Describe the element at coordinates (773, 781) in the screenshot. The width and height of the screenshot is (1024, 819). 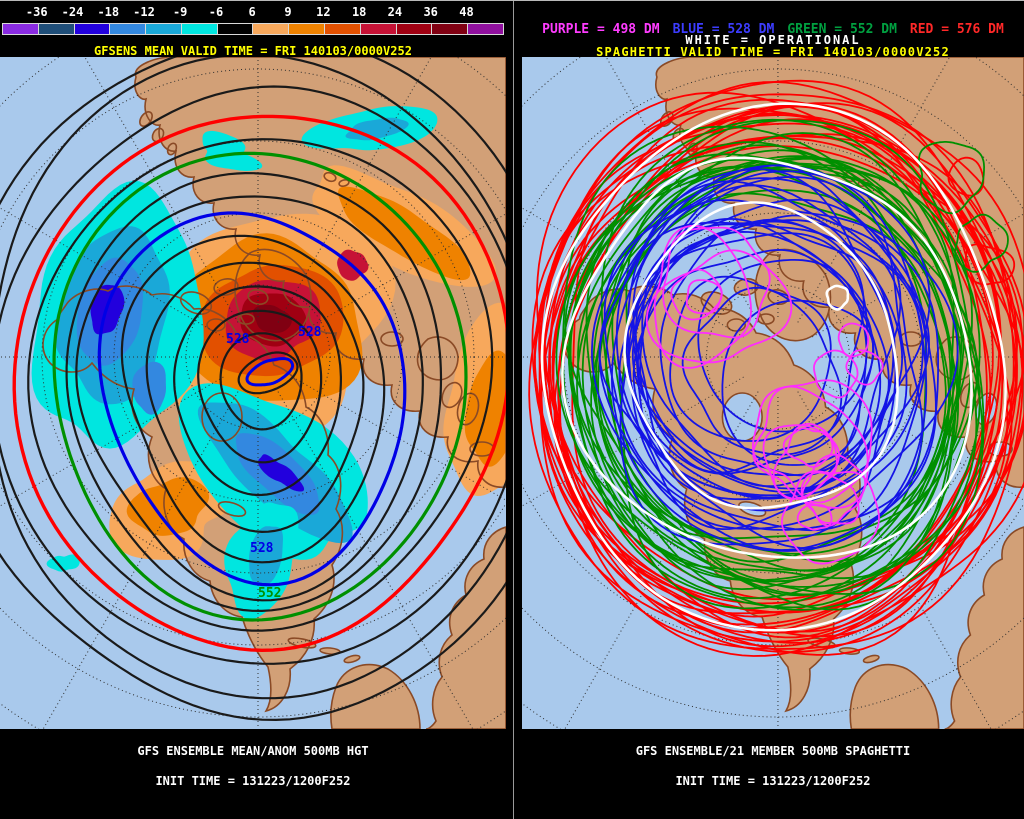
I see `right-footer-line2: INIT TIME = 131223/1200F252` at that location.